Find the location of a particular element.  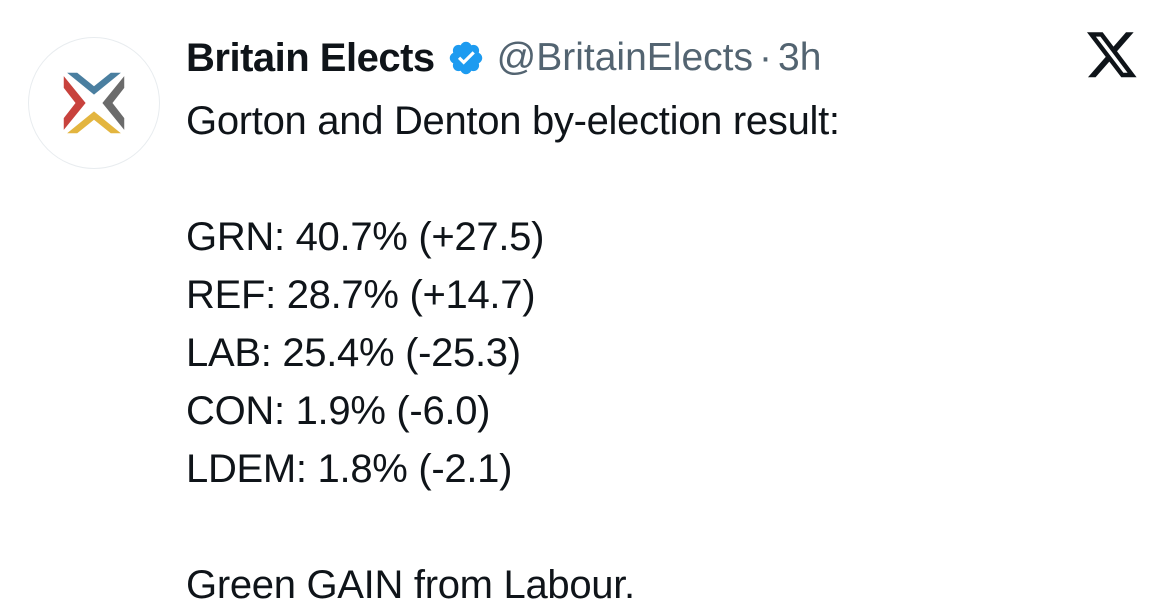

conclusion: Green GAIN from Labour. is located at coordinates (410, 585).